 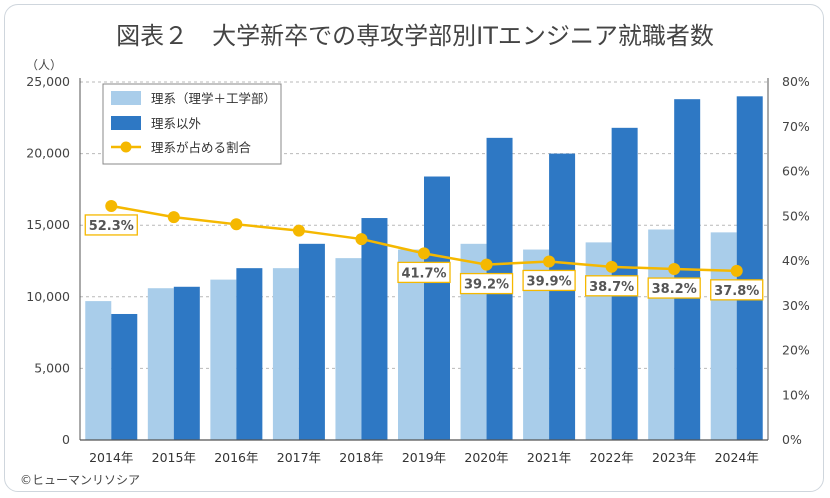 What do you see at coordinates (611, 457) in the screenshot?
I see `x-tick-label: 2022年` at bounding box center [611, 457].